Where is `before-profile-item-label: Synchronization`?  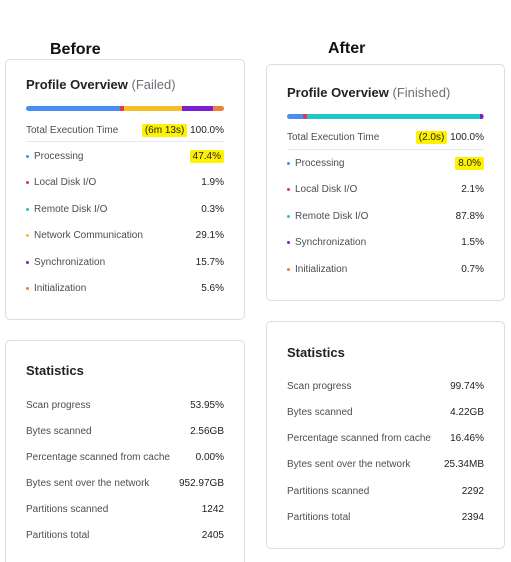 before-profile-item-label: Synchronization is located at coordinates (65, 262).